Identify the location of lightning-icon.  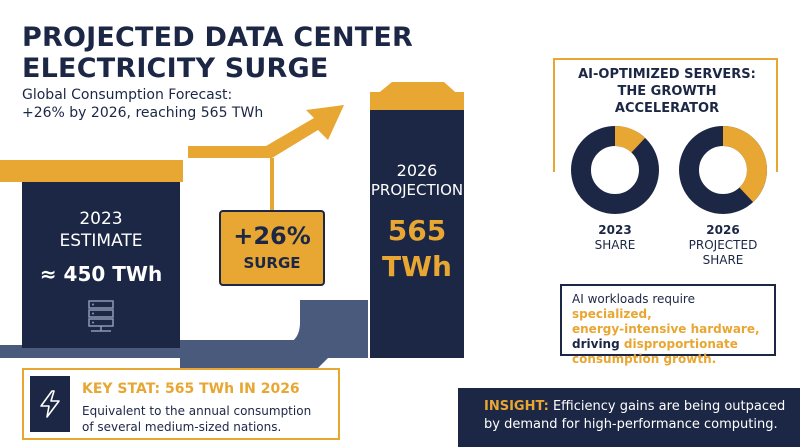
(50, 404).